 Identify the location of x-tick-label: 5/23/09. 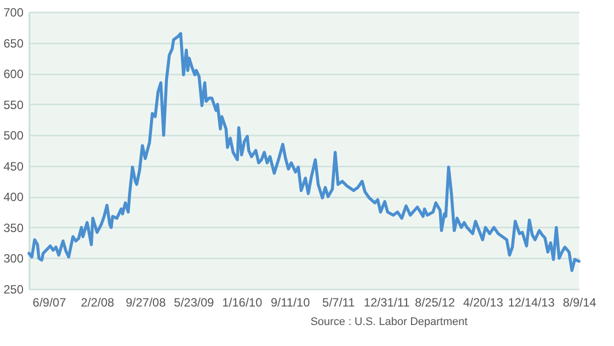
(194, 303).